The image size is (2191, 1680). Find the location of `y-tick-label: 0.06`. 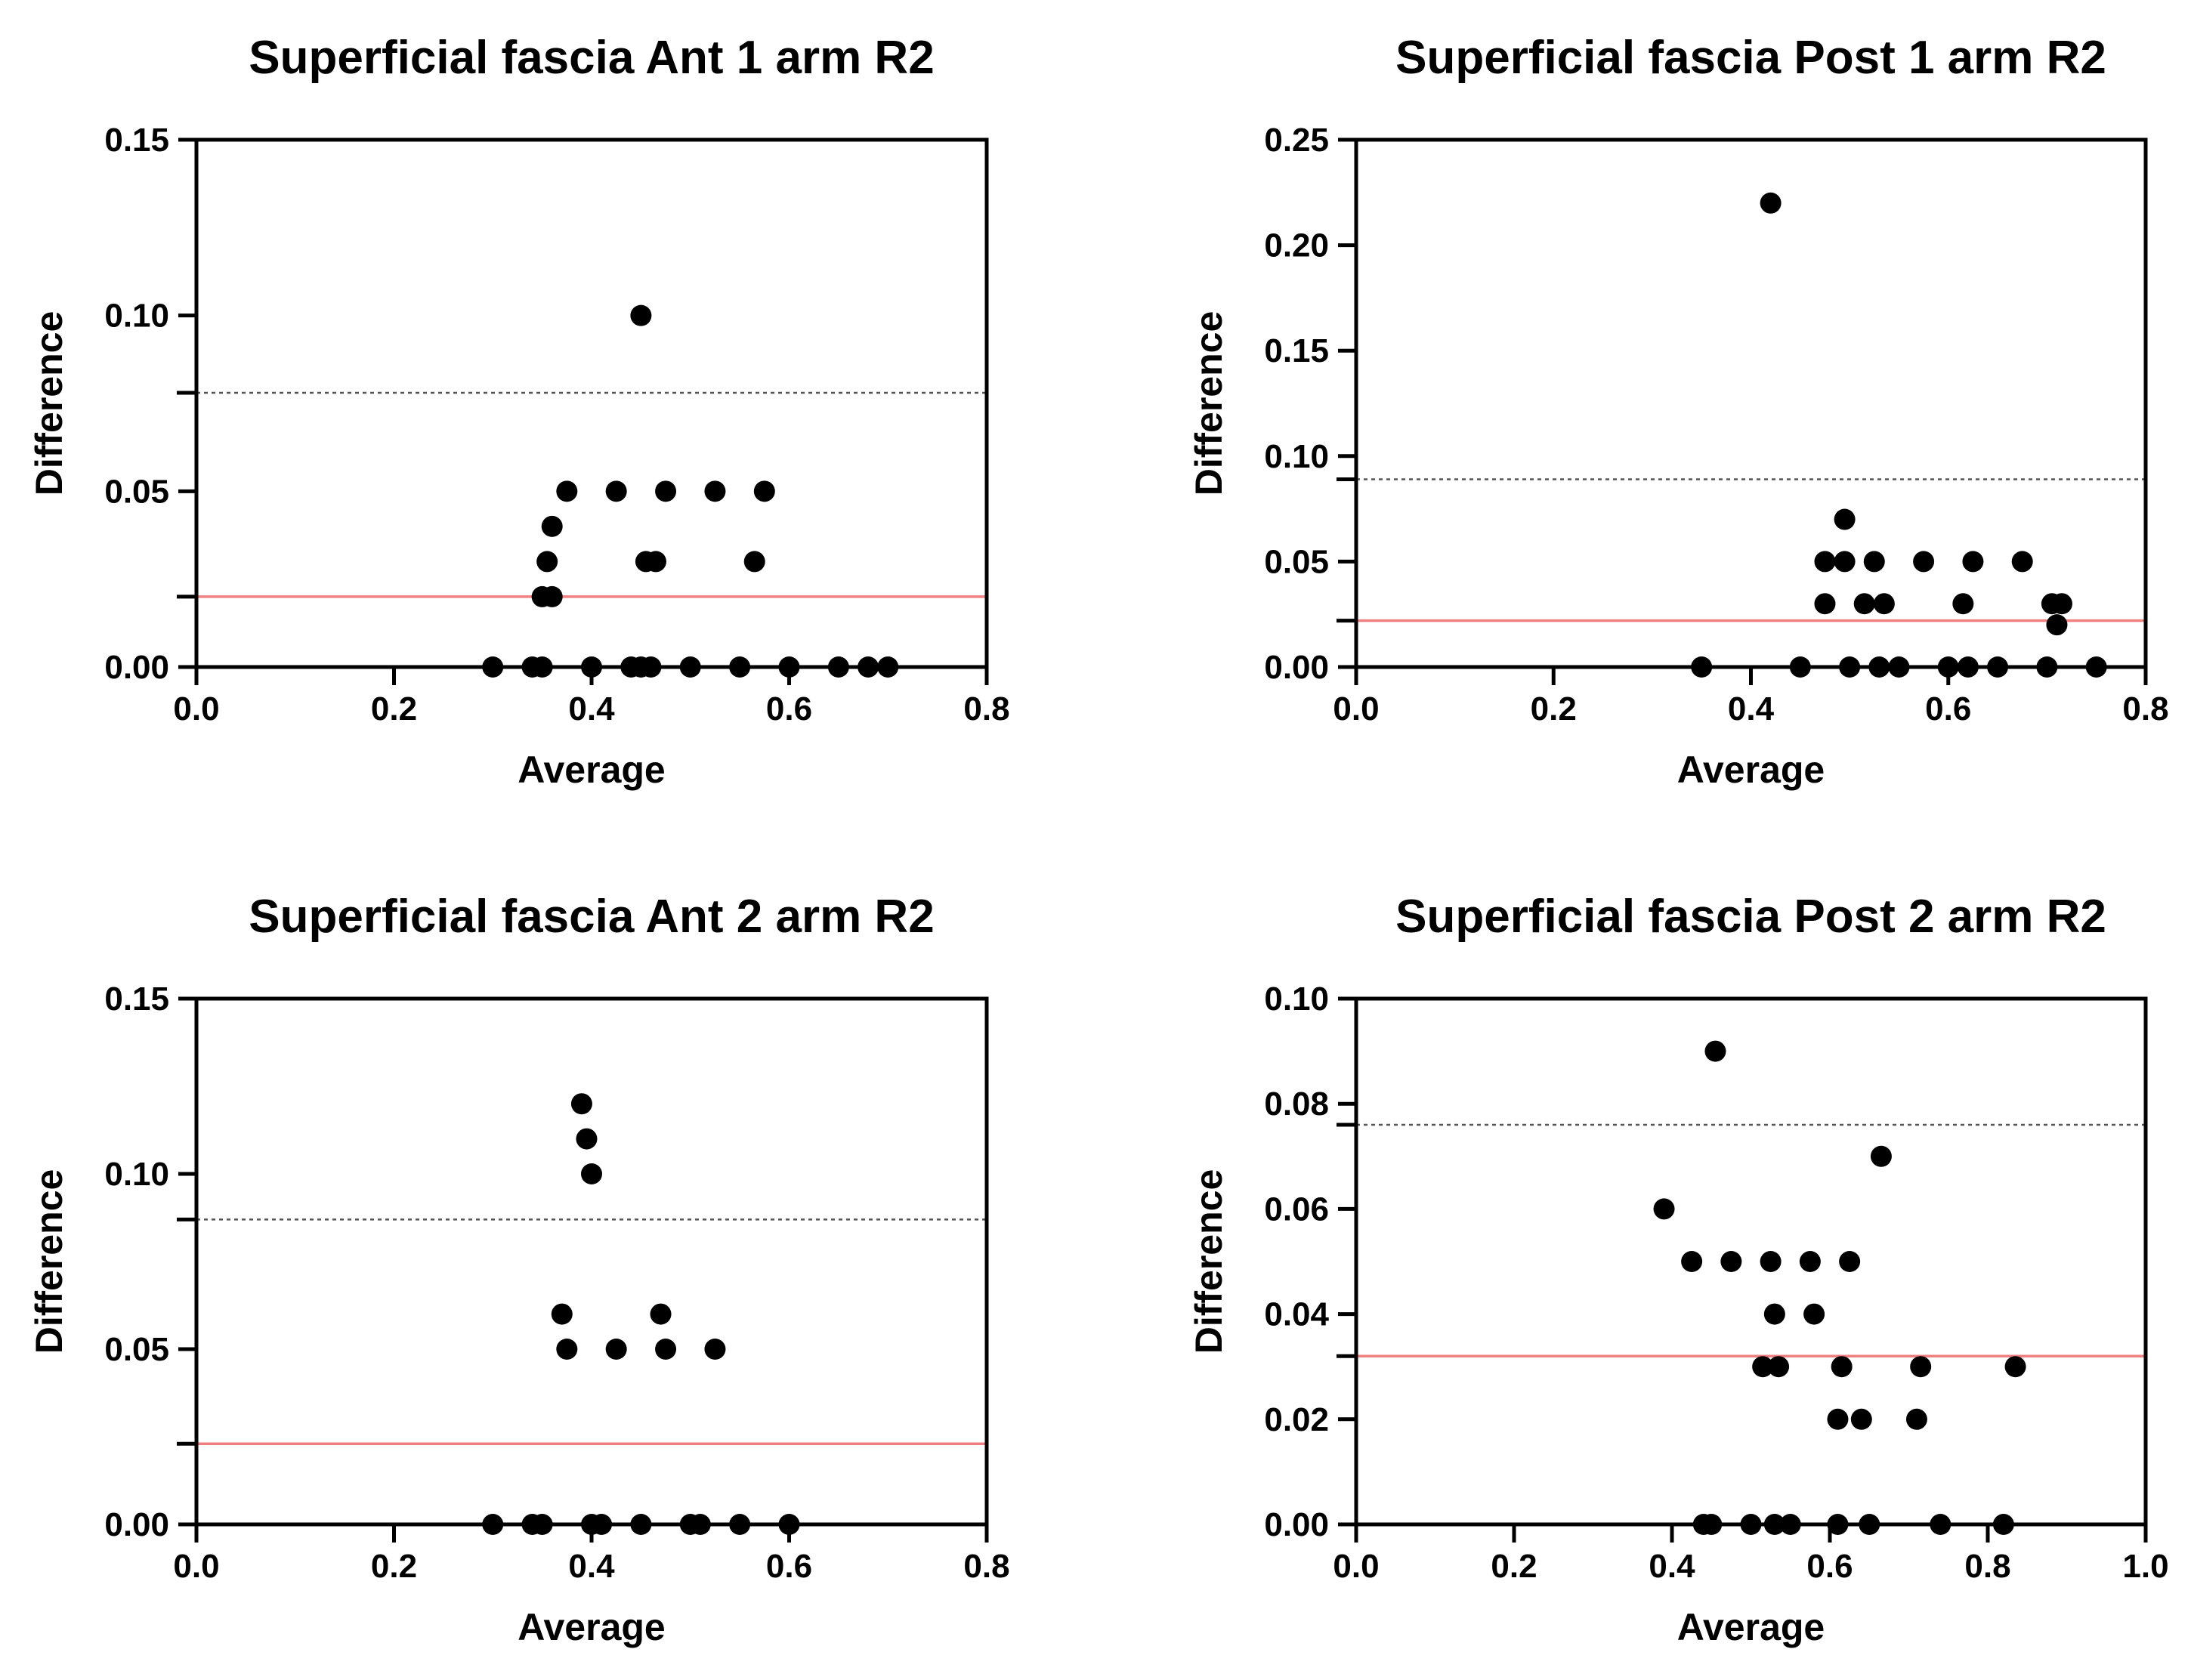

y-tick-label: 0.06 is located at coordinates (1296, 1209).